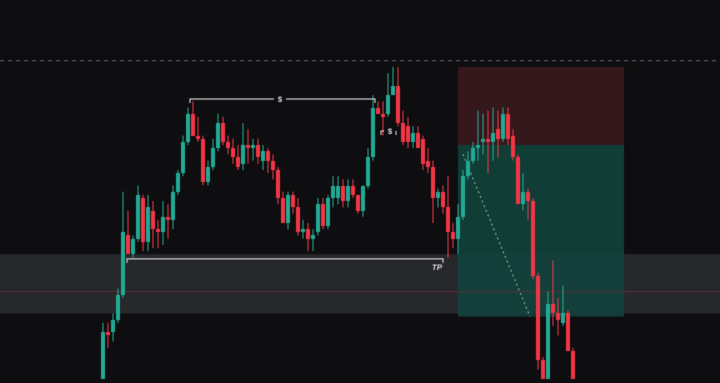  Describe the element at coordinates (437, 267) in the screenshot. I see `annotation: TP` at that location.